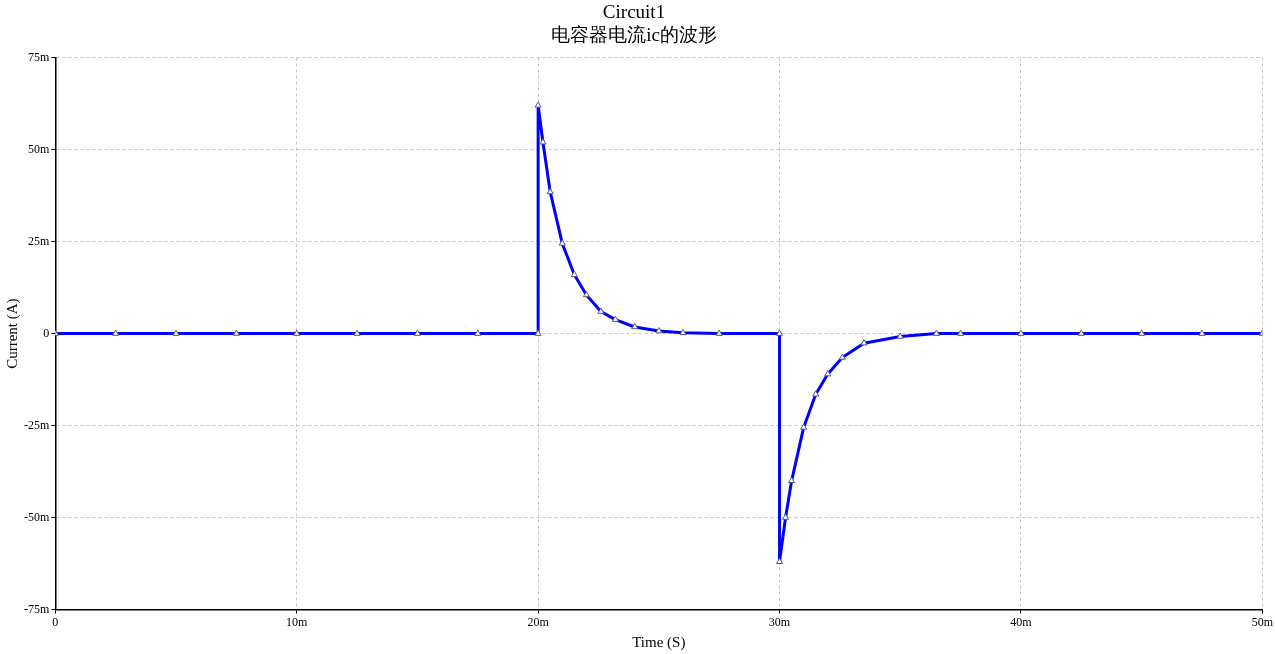  Describe the element at coordinates (36, 516) in the screenshot. I see `y-tick-label: -50m` at that location.